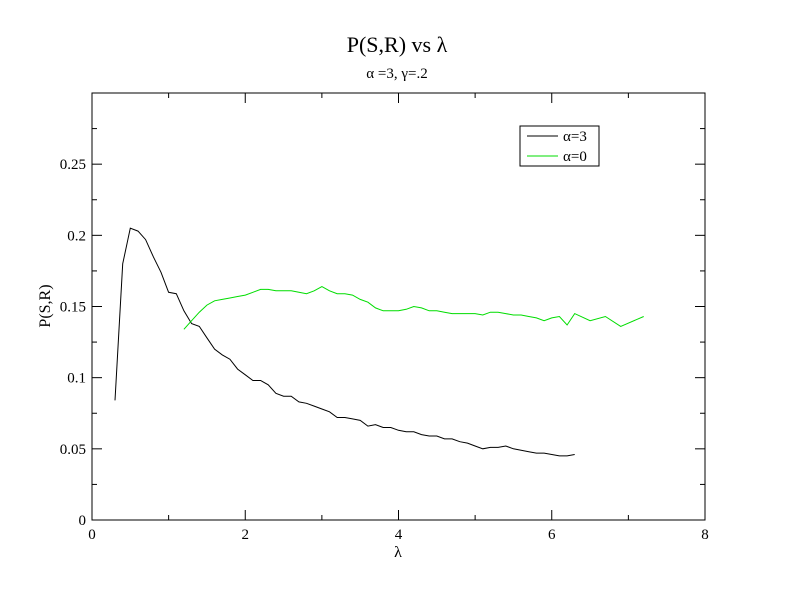  I want to click on x-tick-label: 8, so click(705, 535).